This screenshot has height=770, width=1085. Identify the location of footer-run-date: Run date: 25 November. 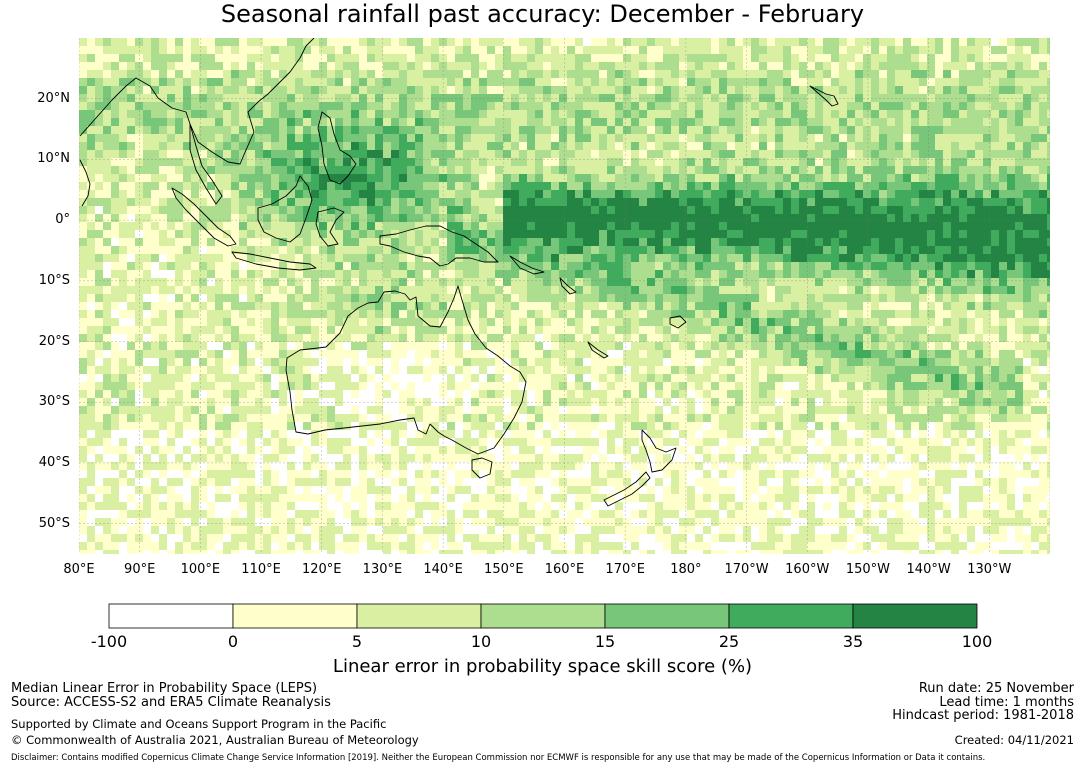
(996, 688).